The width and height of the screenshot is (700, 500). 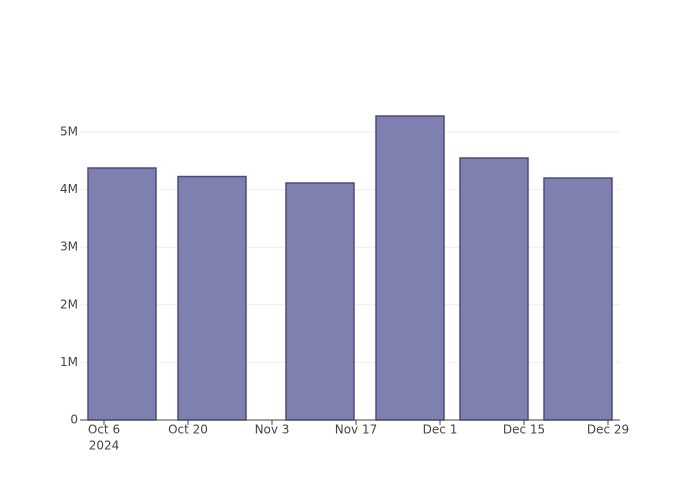 What do you see at coordinates (69, 304) in the screenshot?
I see `y-tick-label: 2M` at bounding box center [69, 304].